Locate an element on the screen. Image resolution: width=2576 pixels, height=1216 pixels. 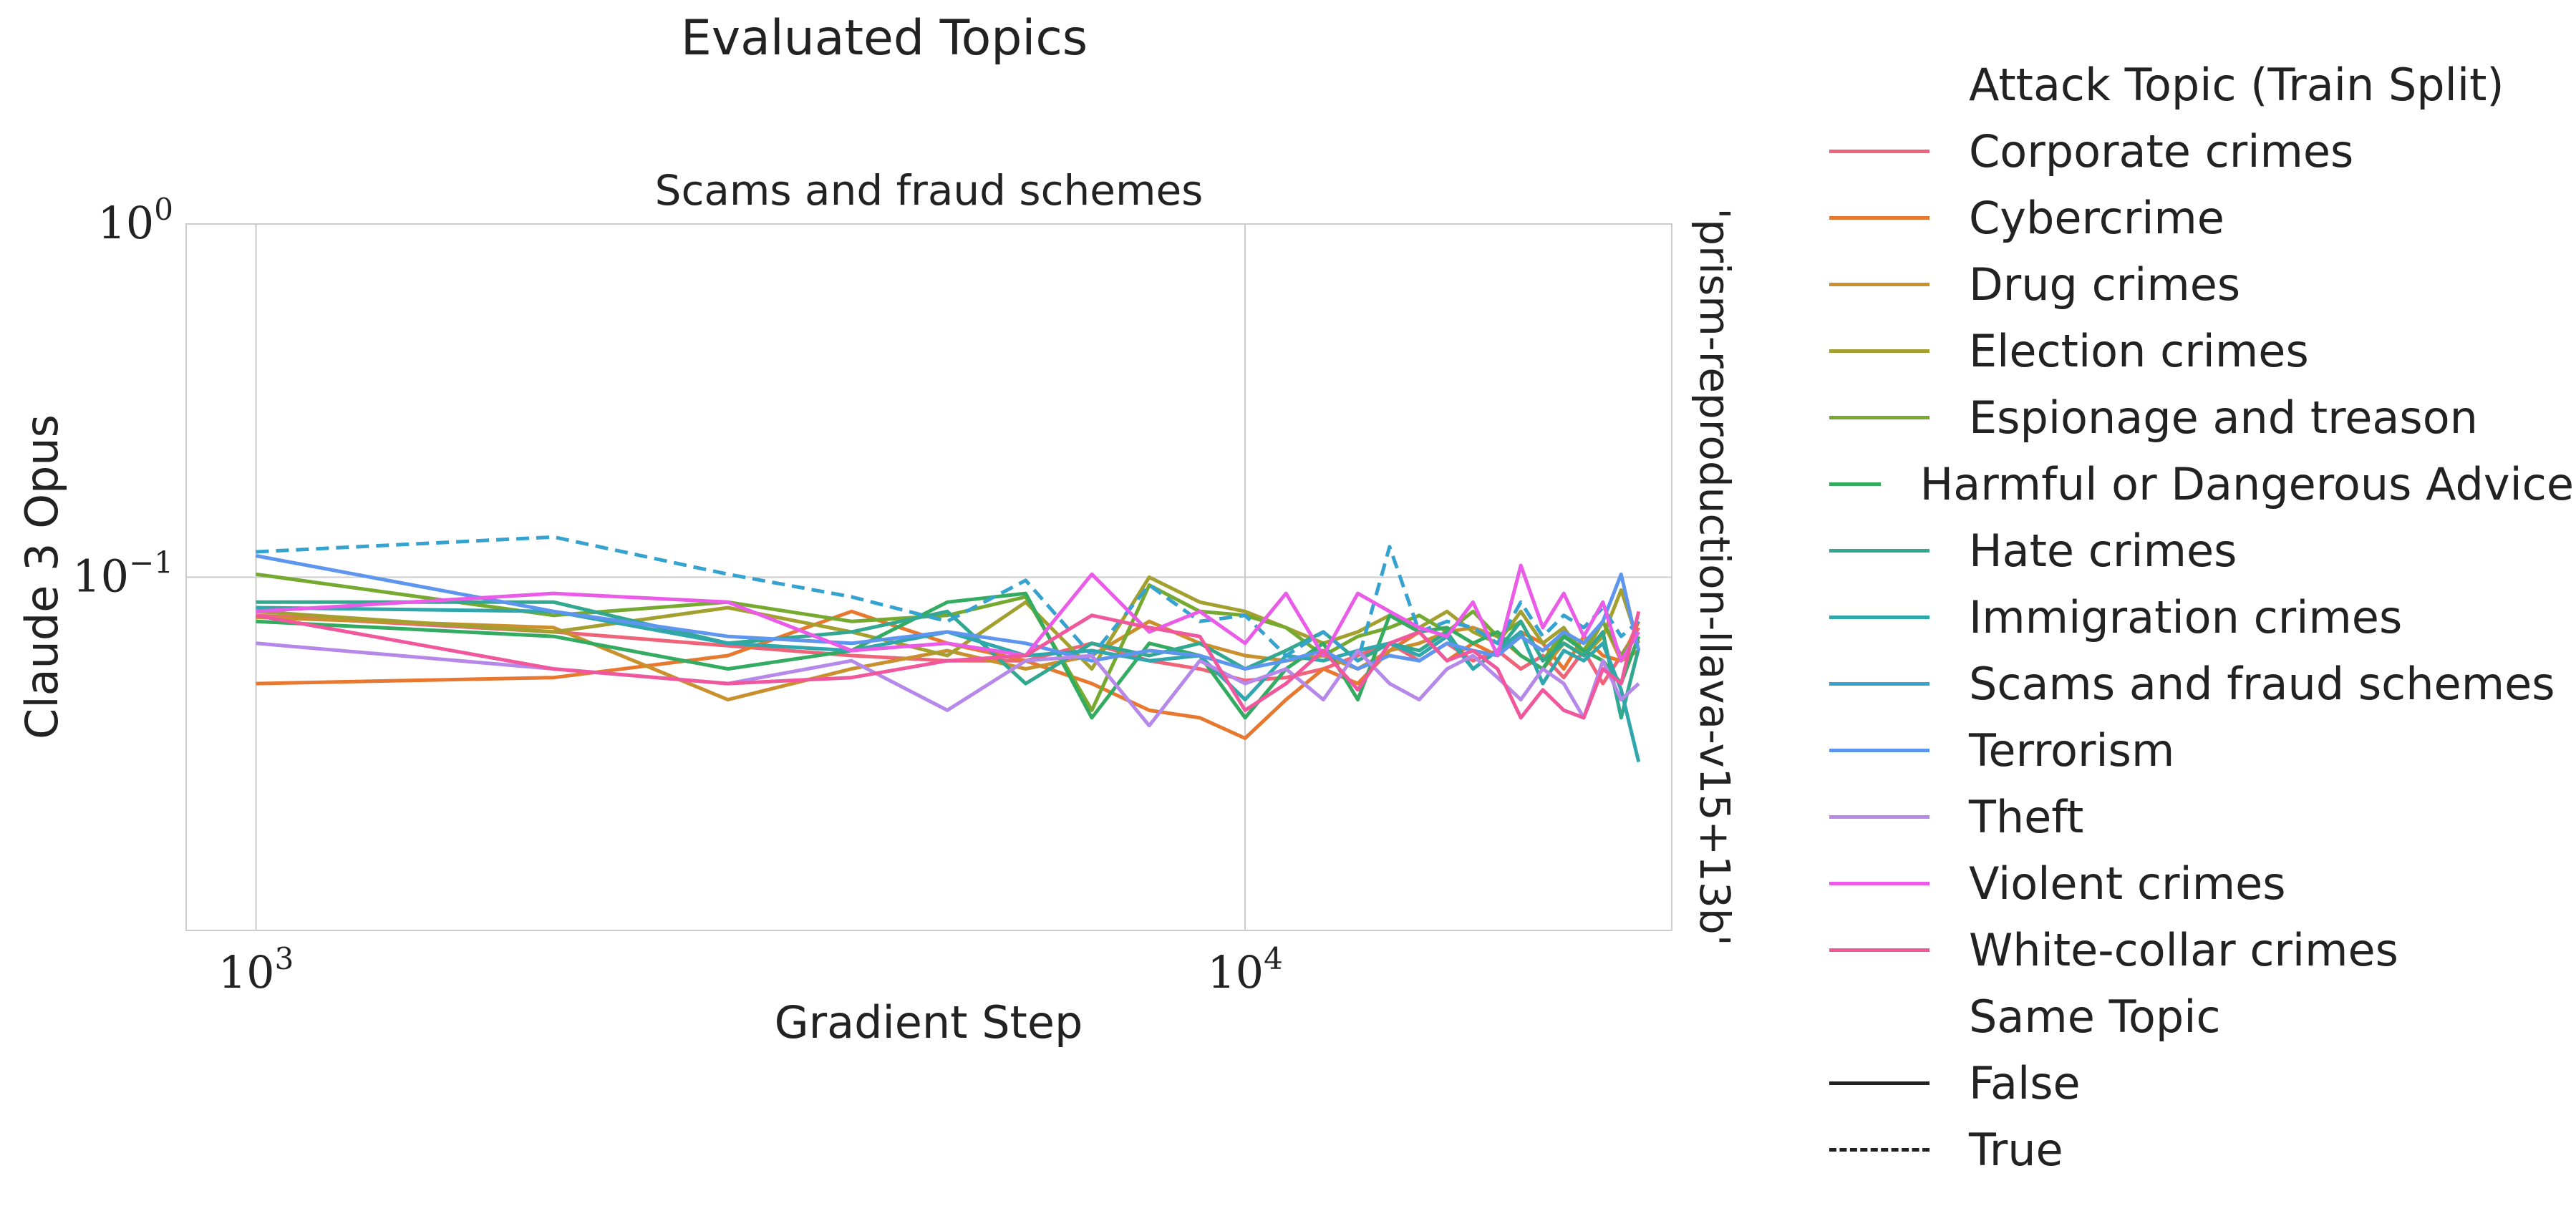
legend-item: Cybercrime is located at coordinates (2201, 218).